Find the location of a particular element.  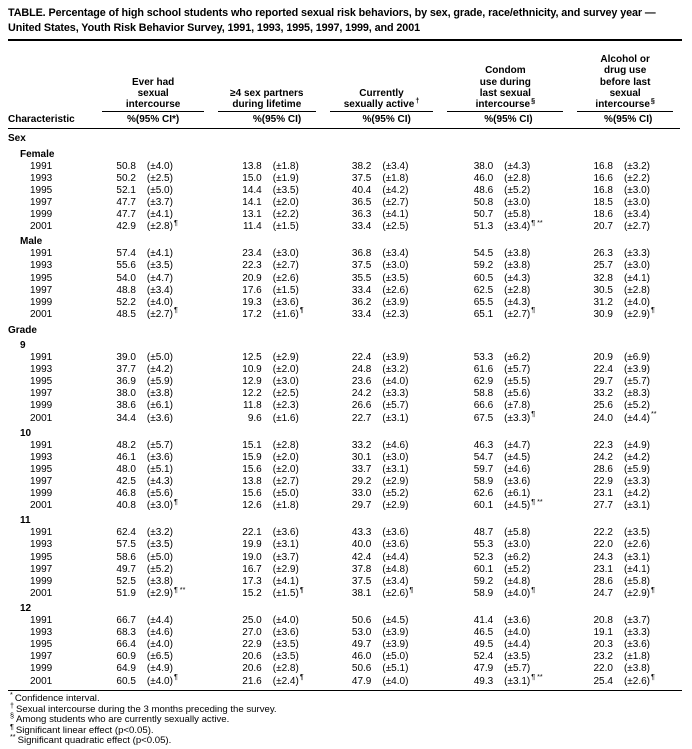

pct-cell: 30.9 is located at coordinates (603, 314).